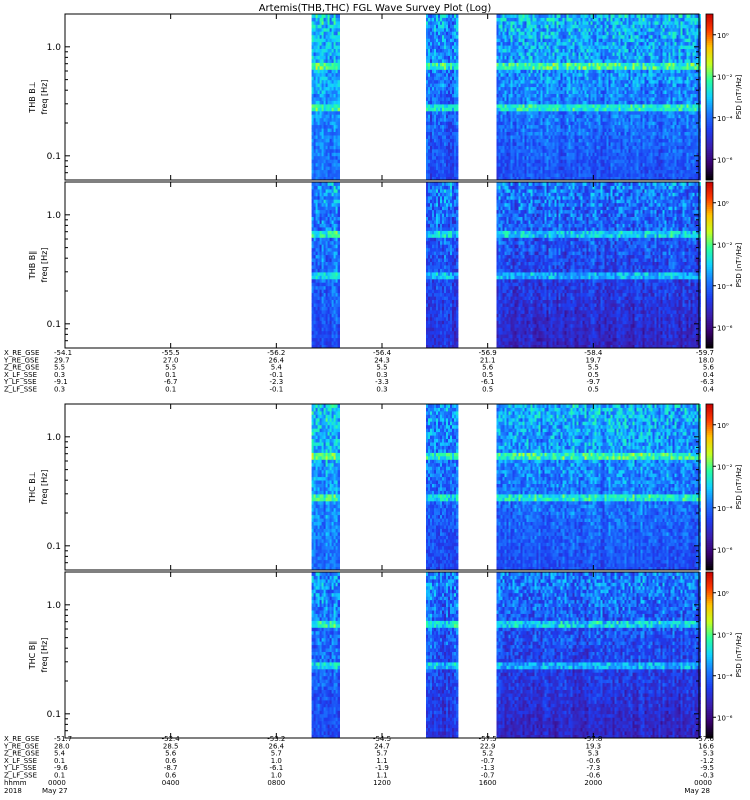 Image resolution: width=750 pixels, height=800 pixels. What do you see at coordinates (32, 487) in the screenshot?
I see `y-axis-label: THC B⊥` at bounding box center [32, 487].